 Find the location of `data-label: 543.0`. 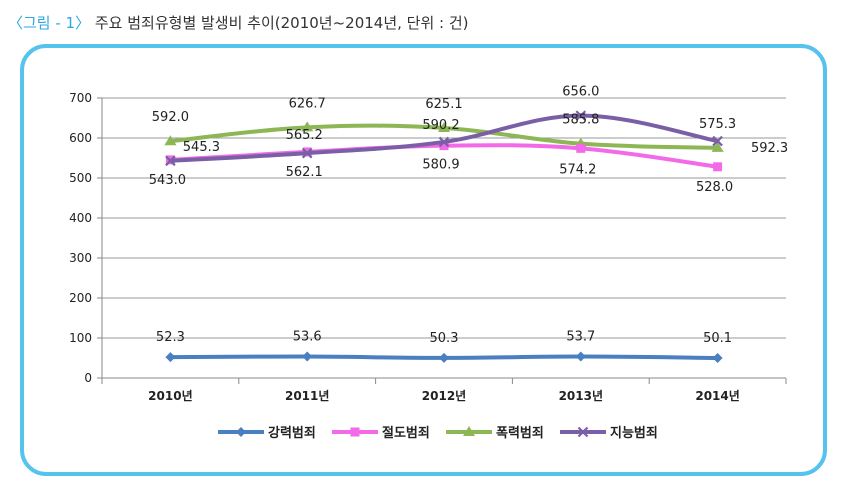

data-label: 543.0 is located at coordinates (167, 180).